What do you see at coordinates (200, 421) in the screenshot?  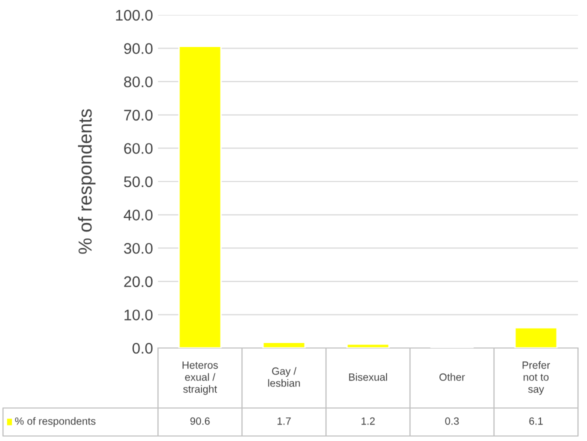 I see `data-label: 90.6` at bounding box center [200, 421].